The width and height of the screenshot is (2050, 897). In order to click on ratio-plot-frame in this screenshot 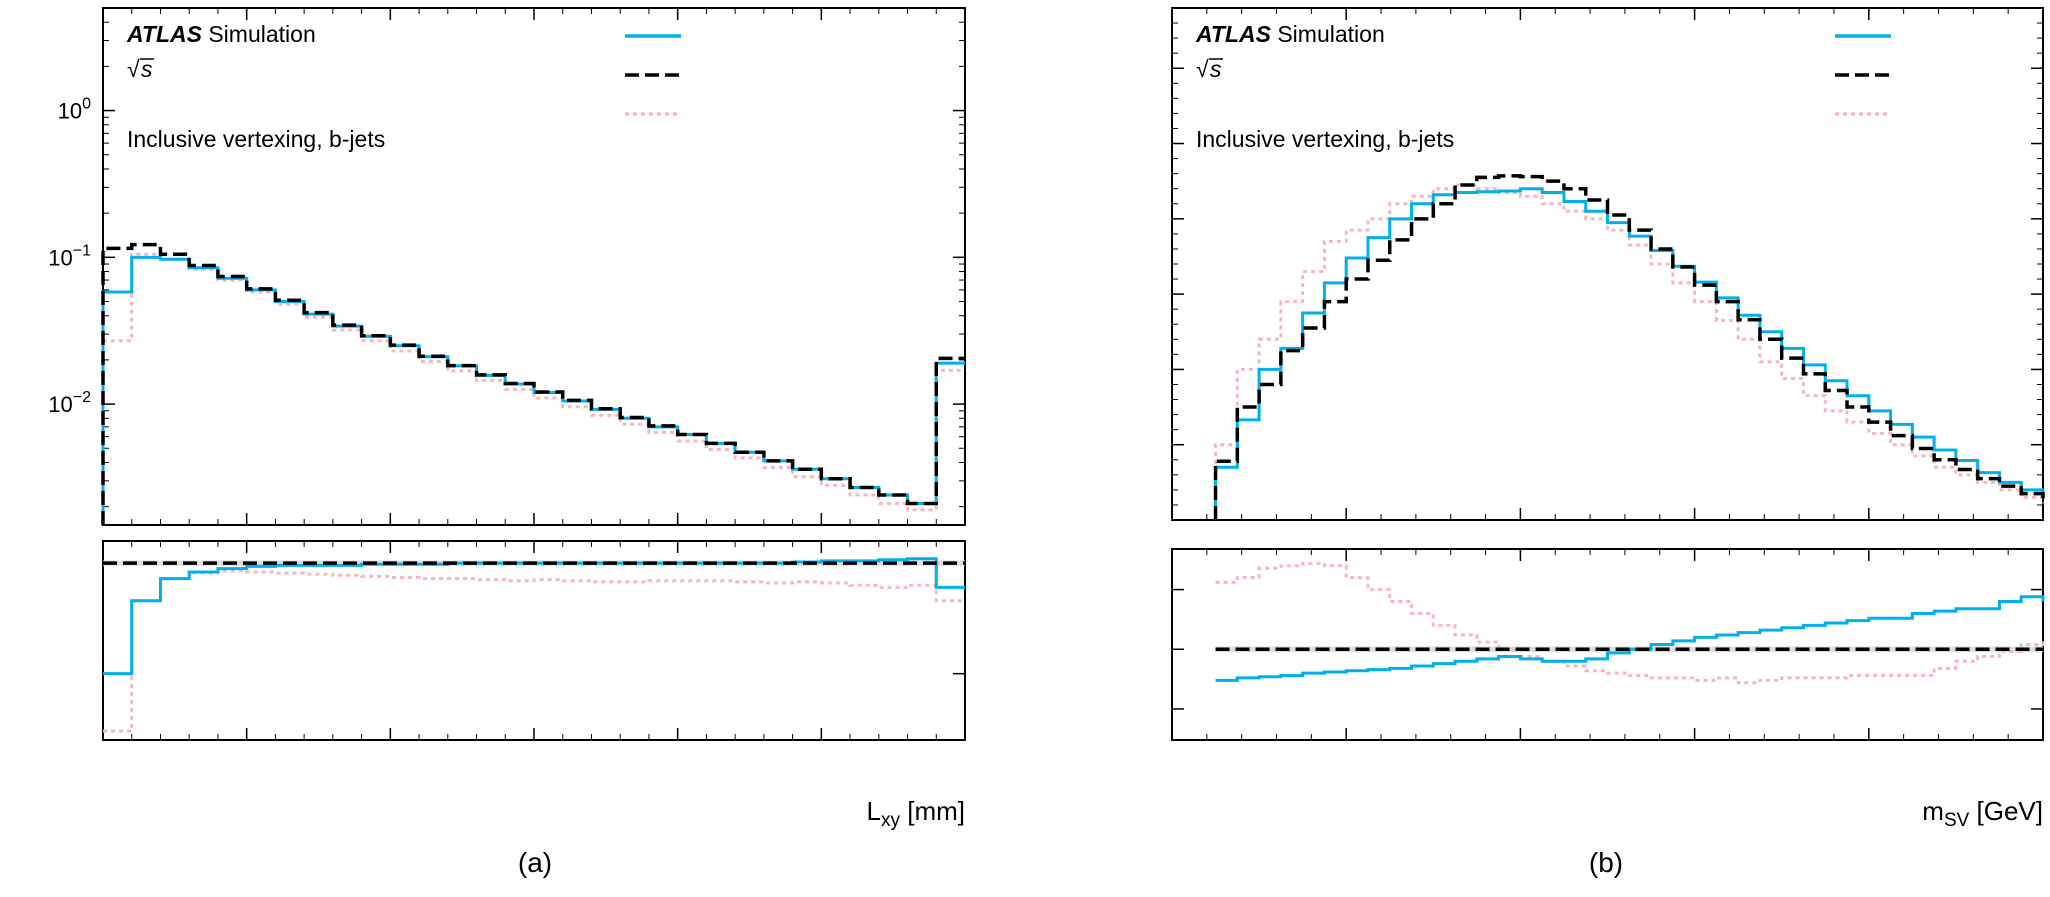, I will do `click(1607, 644)`.